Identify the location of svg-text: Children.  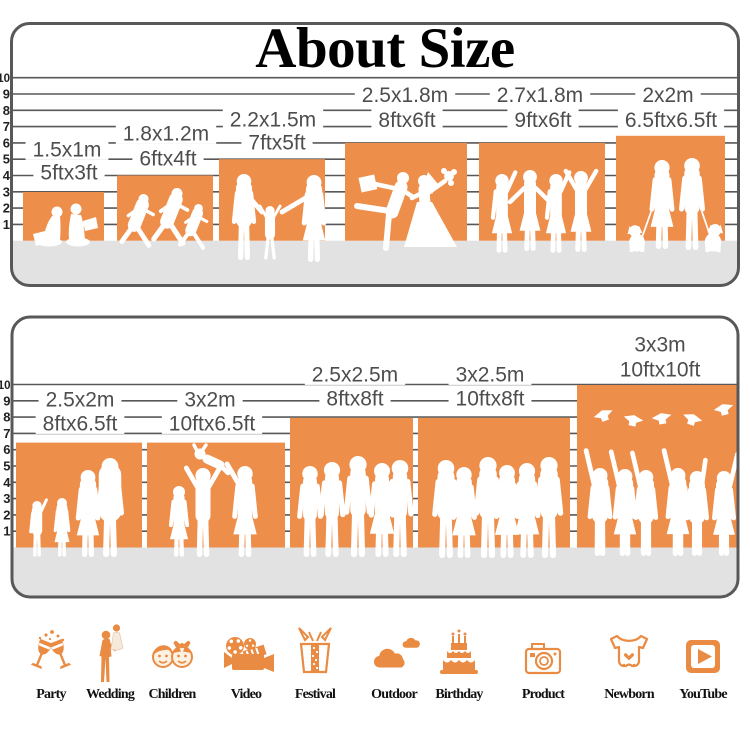
(172, 694).